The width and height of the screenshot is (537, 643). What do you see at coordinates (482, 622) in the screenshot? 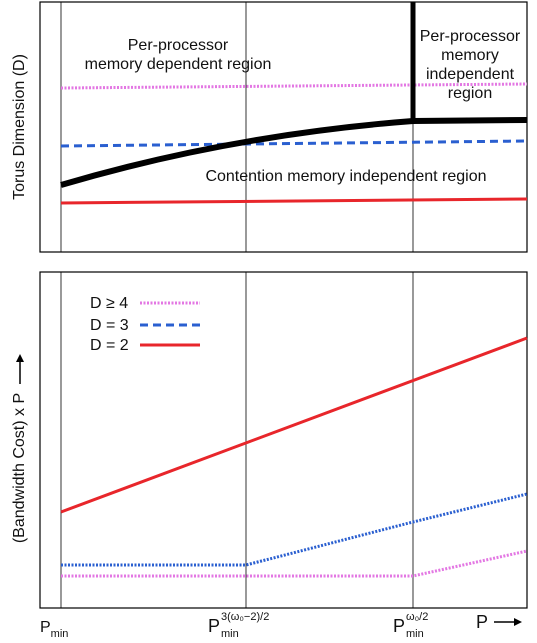
I see `x-label: P` at bounding box center [482, 622].